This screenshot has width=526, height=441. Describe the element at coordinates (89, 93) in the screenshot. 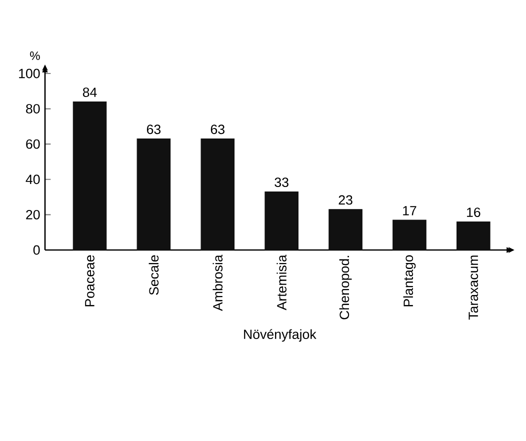

I see `data-label: 84` at that location.